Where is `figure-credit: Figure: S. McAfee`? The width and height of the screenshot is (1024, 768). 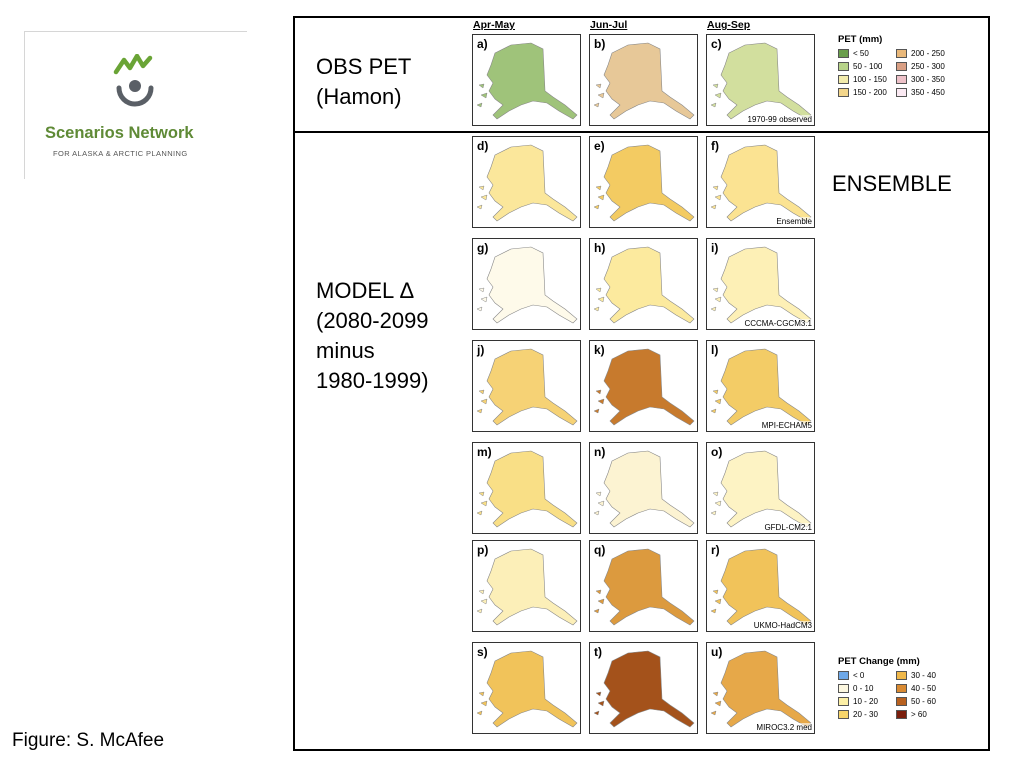
figure-credit: Figure: S. McAfee is located at coordinates (88, 740).